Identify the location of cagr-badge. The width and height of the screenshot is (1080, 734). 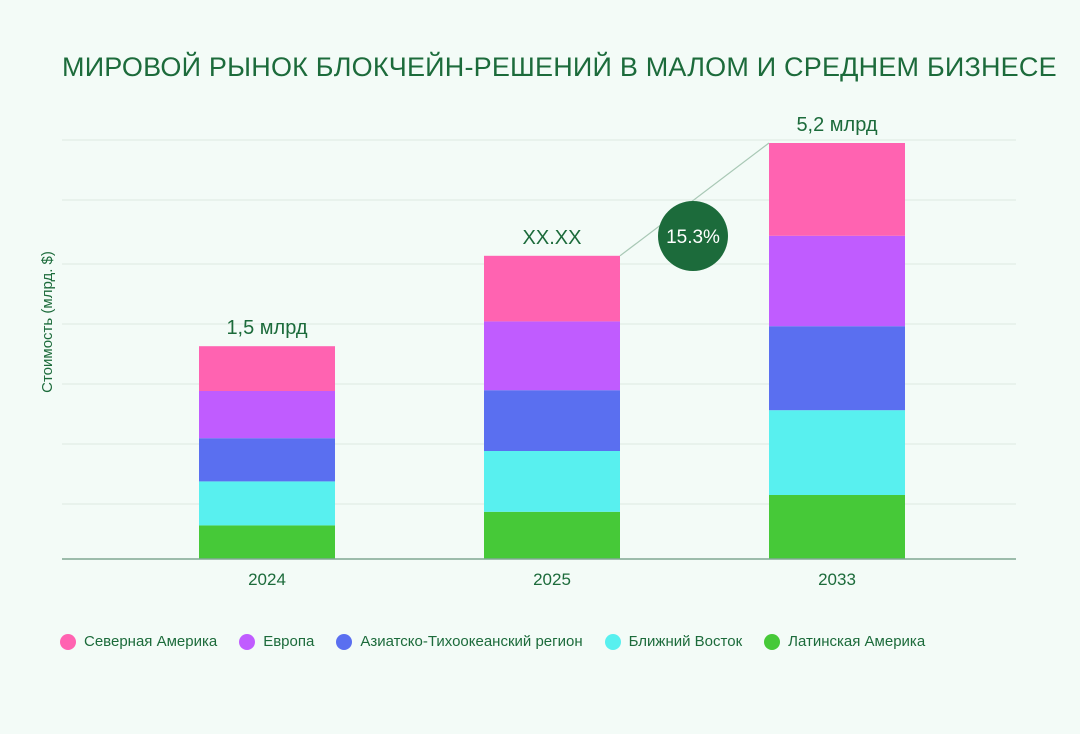
(693, 236).